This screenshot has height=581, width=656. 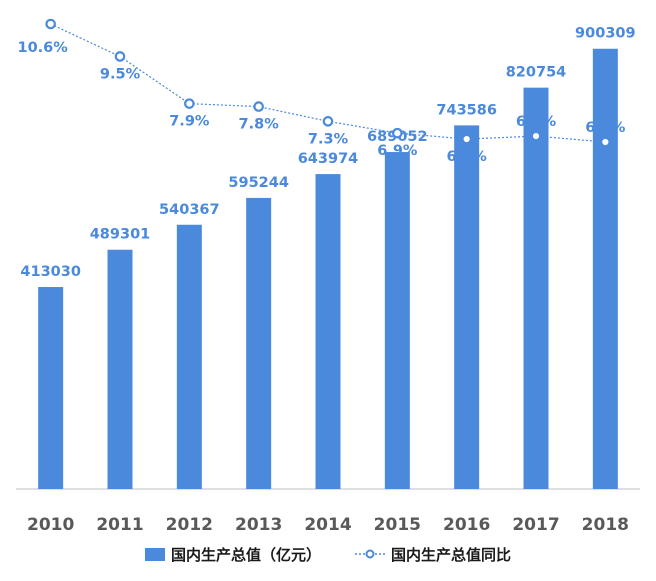 I want to click on bar-2018, so click(x=605, y=268).